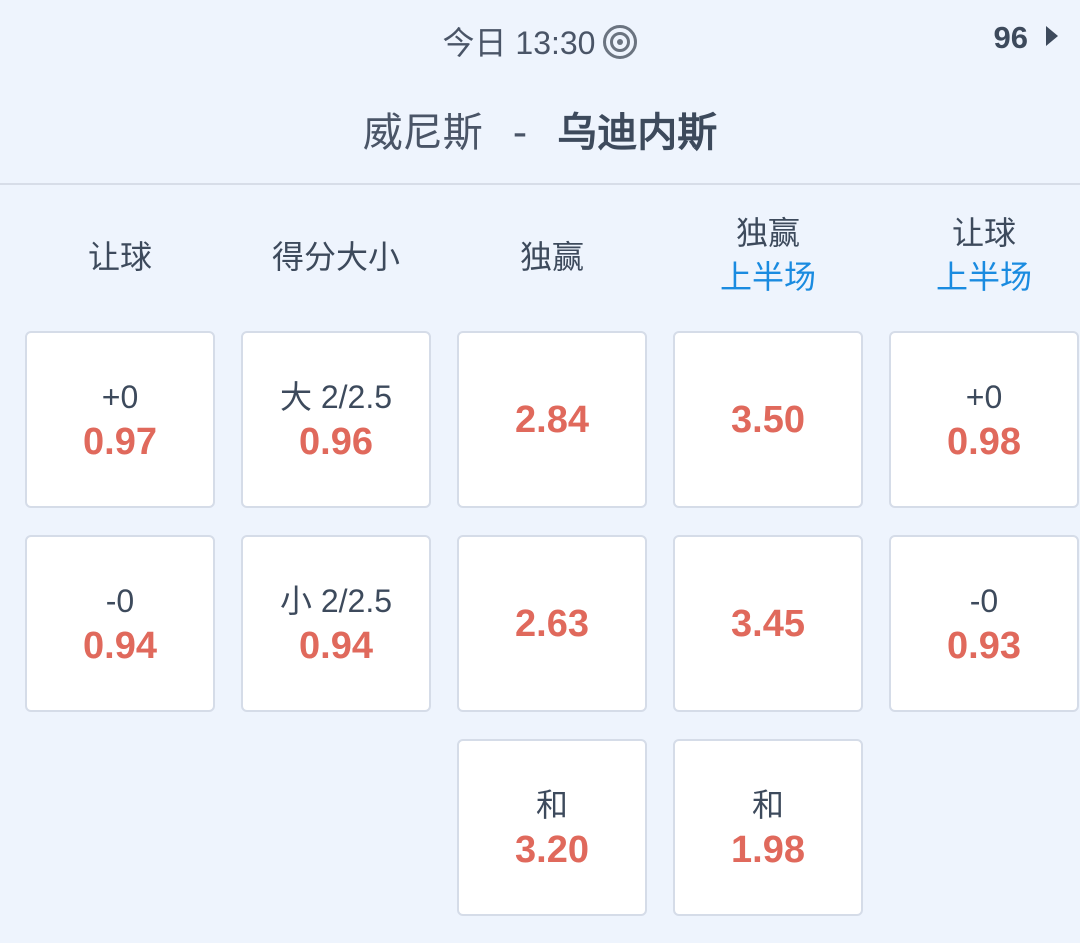 The height and width of the screenshot is (943, 1080). I want to click on column-header: 让球 上半场, so click(984, 255).